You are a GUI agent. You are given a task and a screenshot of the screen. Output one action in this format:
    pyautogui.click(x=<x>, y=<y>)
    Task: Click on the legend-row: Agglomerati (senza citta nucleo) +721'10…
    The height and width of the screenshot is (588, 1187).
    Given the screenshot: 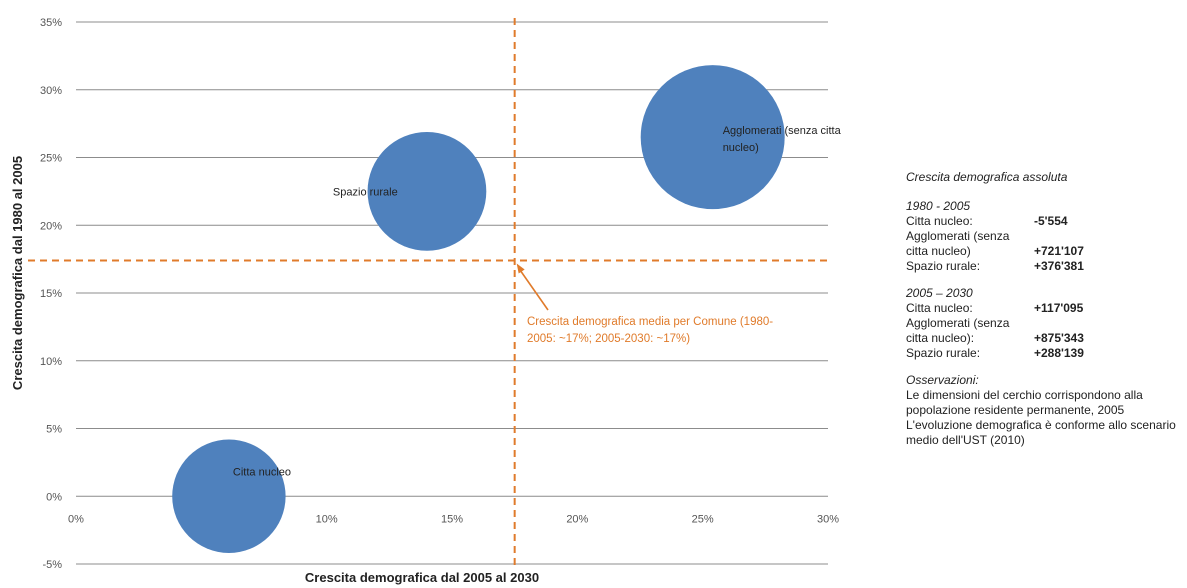 What is the action you would take?
    pyautogui.click(x=1043, y=244)
    